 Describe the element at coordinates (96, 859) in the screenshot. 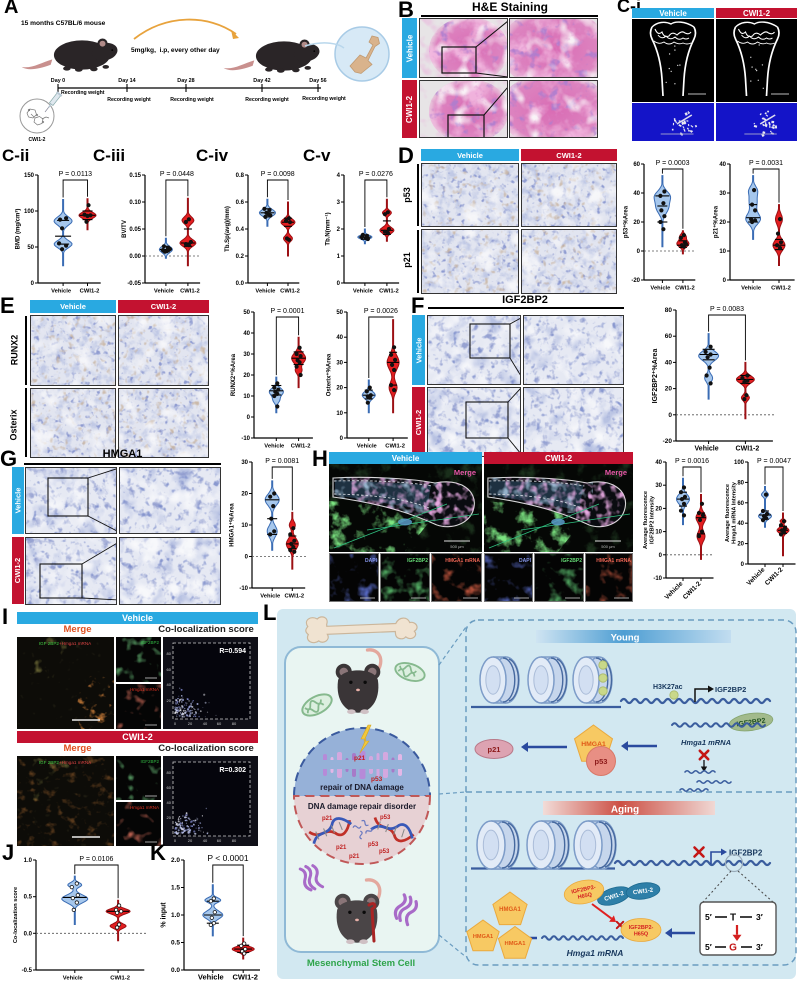

I see `svg-text: P = 0.0106` at that location.